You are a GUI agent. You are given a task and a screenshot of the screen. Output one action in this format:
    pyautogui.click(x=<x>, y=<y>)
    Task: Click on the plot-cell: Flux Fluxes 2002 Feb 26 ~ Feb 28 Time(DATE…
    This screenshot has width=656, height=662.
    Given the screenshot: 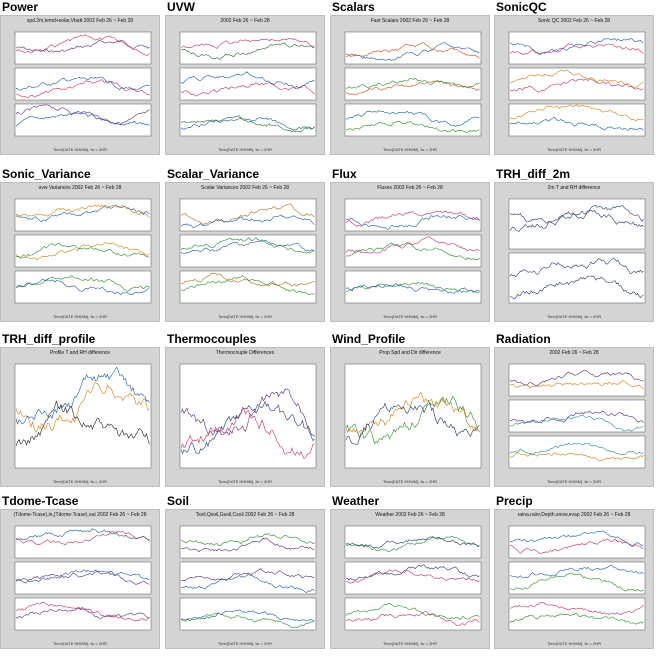 What is the action you would take?
    pyautogui.click(x=410, y=247)
    